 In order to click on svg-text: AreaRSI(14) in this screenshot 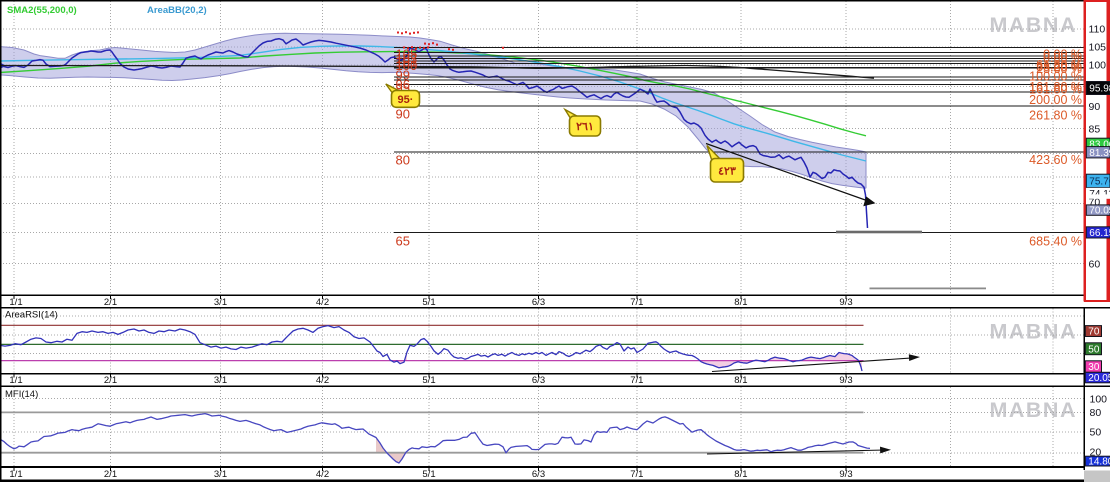, I will do `click(31, 315)`.